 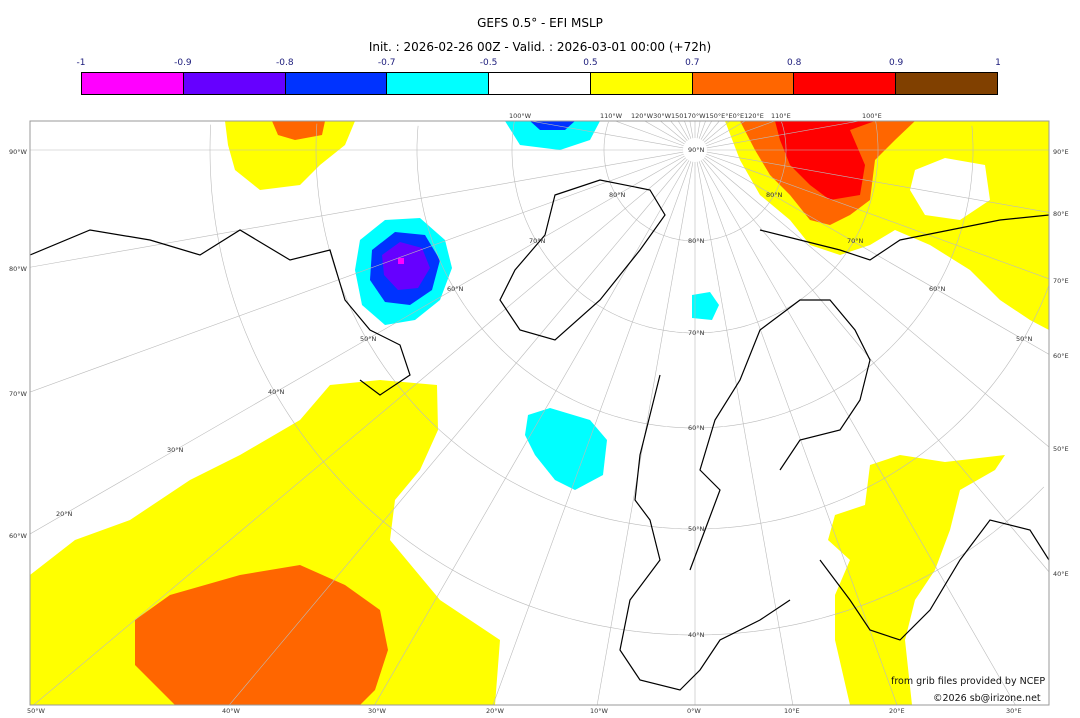 What do you see at coordinates (18, 152) in the screenshot?
I see `graticule-label: 90°W` at bounding box center [18, 152].